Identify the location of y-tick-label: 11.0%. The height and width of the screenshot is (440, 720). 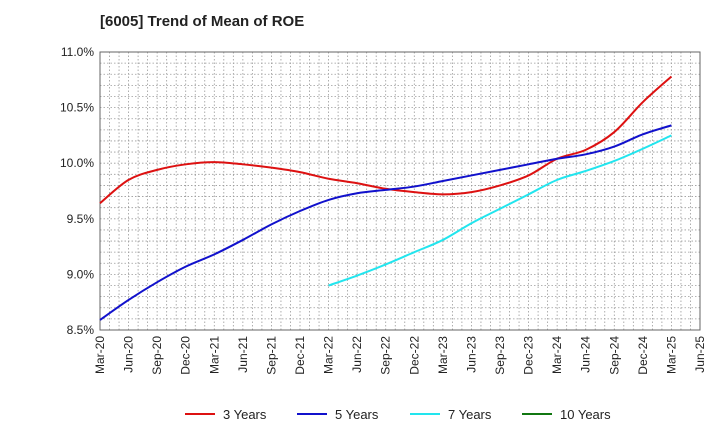
(77, 52).